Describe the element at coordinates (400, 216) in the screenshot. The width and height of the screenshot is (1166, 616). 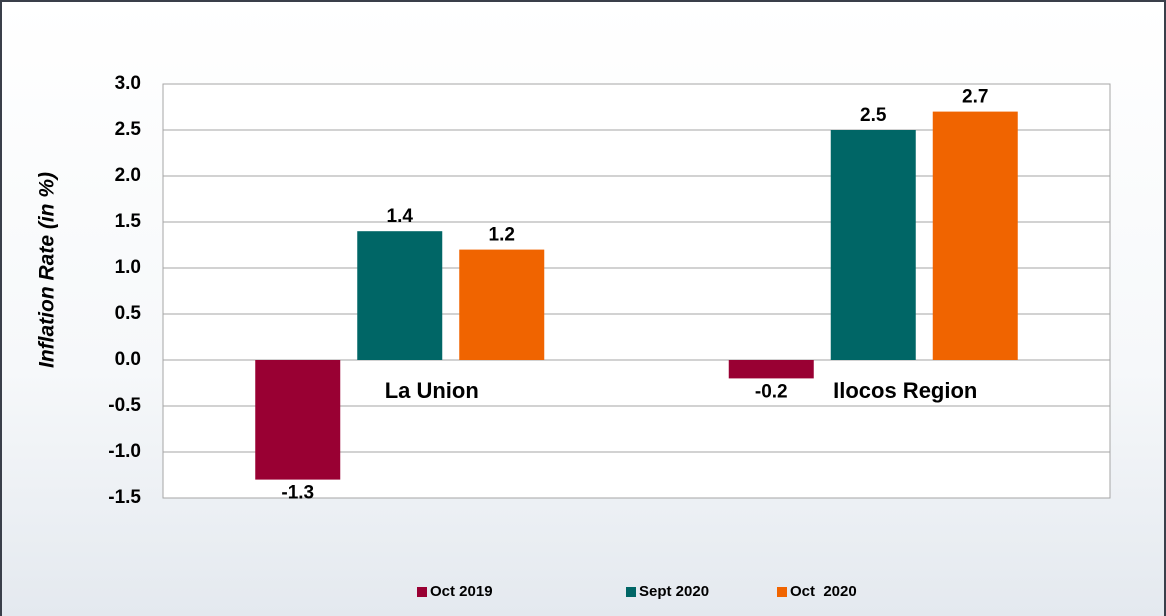
I see `data-label: 1.4` at that location.